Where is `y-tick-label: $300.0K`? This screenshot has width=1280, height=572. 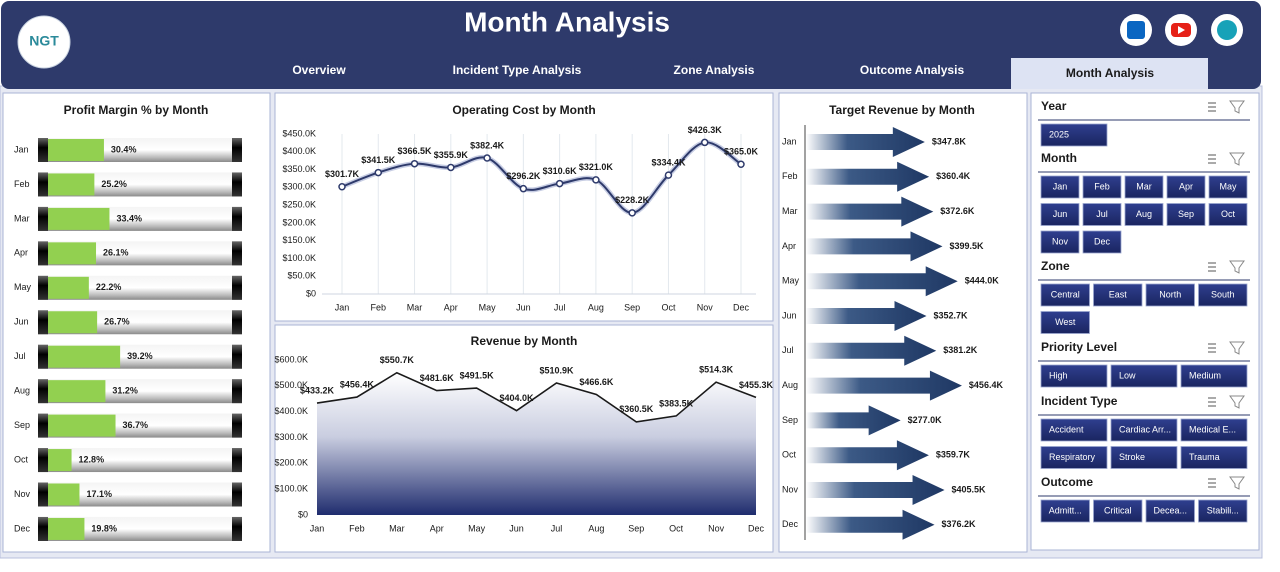
y-tick-label: $300.0K is located at coordinates (299, 187).